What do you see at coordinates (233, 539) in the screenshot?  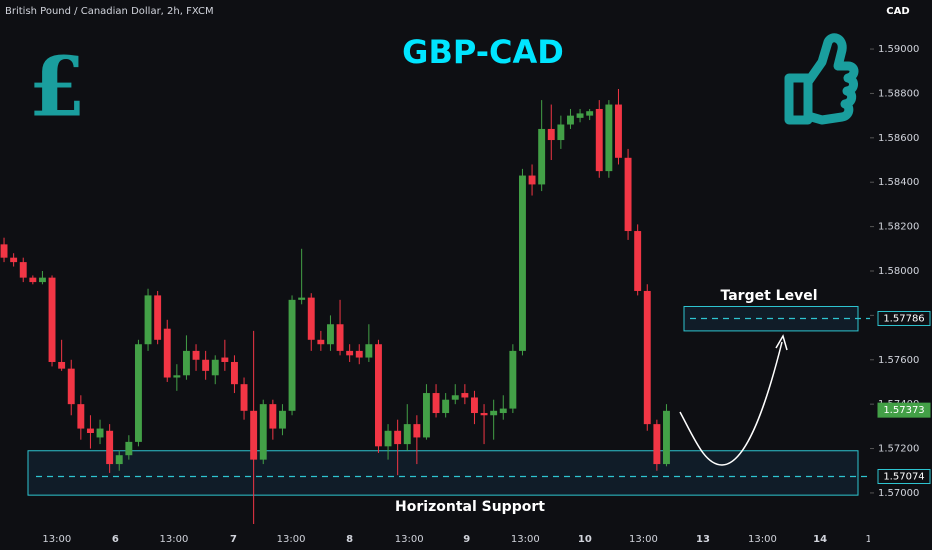 I see `x-tick-label: 7` at bounding box center [233, 539].